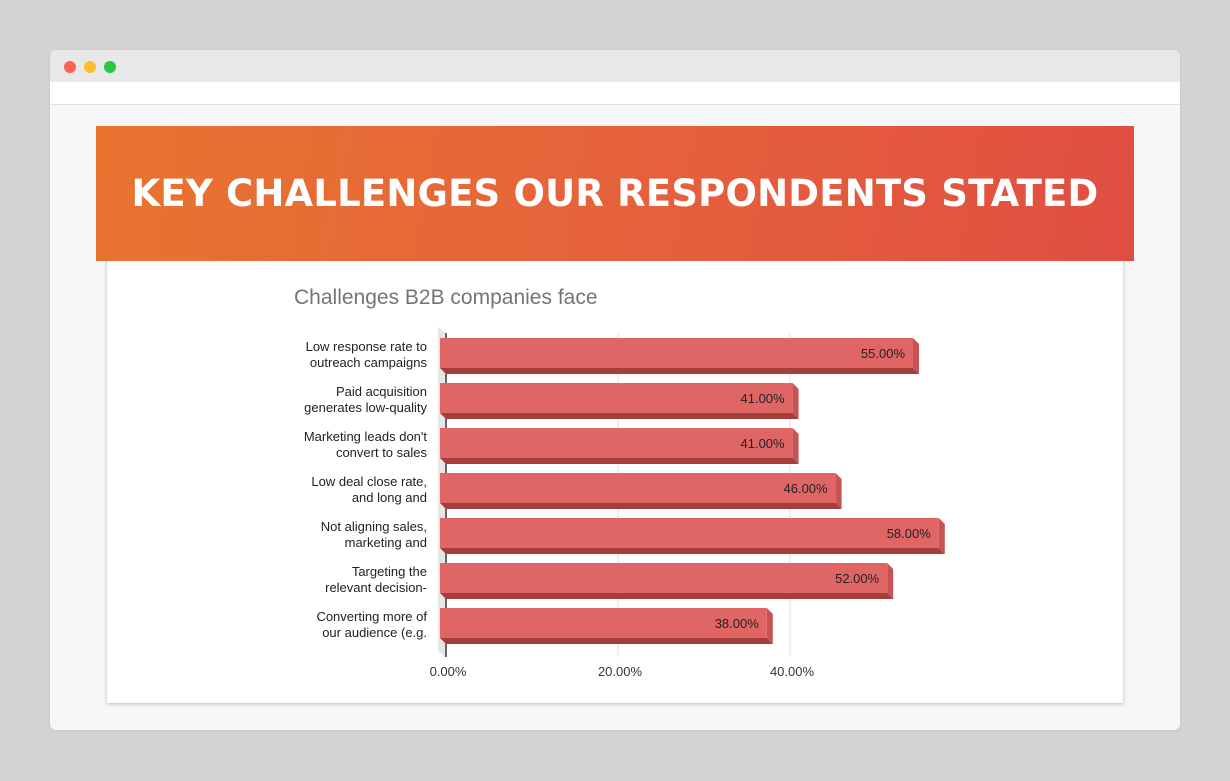 This screenshot has height=781, width=1230. What do you see at coordinates (389, 497) in the screenshot?
I see `category-label: and long and` at bounding box center [389, 497].